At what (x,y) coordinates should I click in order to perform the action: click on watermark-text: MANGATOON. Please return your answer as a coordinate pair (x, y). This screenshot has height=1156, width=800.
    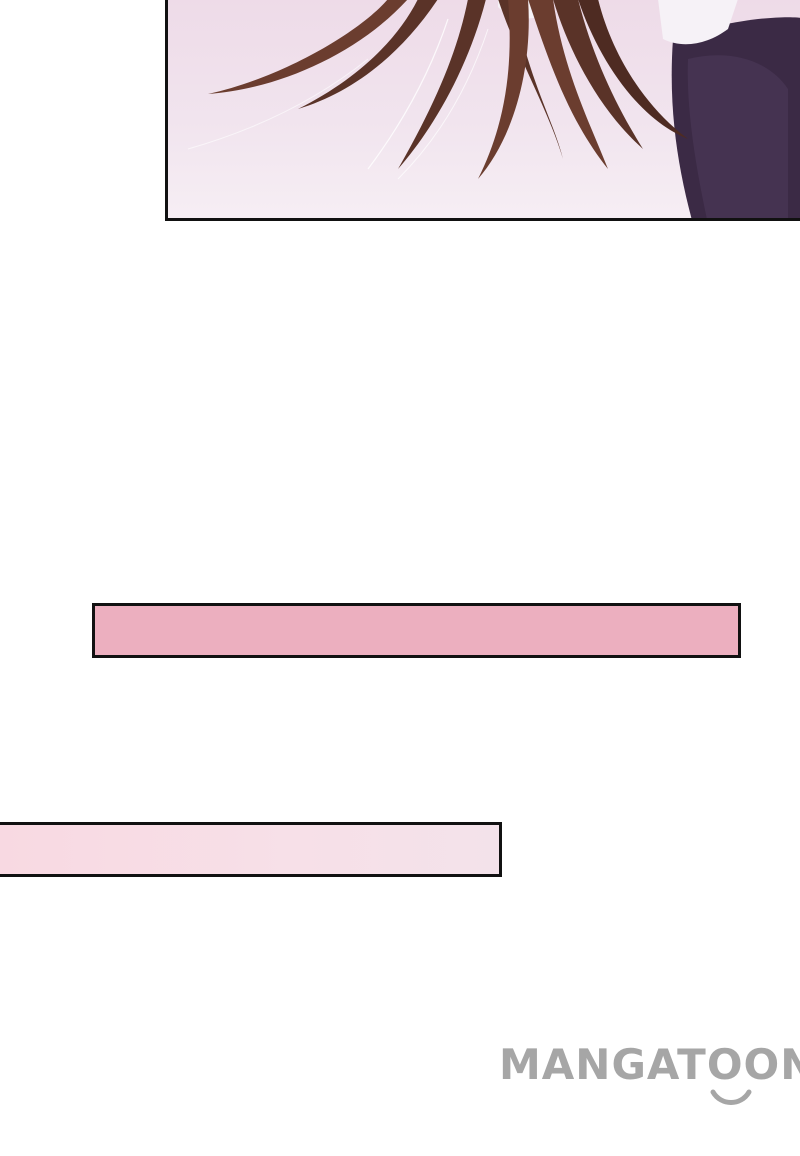
    Looking at the image, I should click on (649, 1064).